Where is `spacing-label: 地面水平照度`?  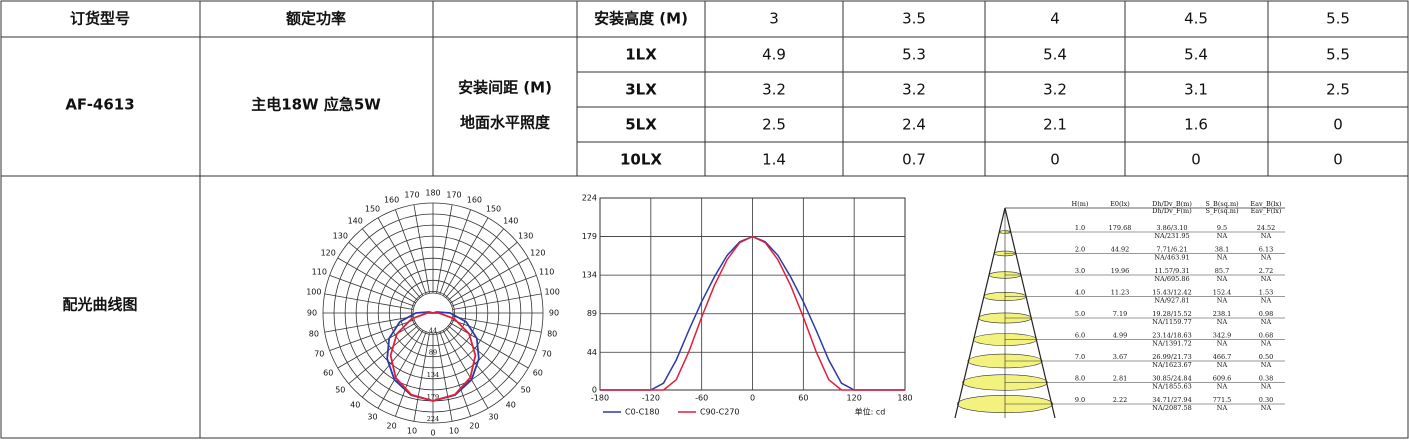
spacing-label: 地面水平照度 is located at coordinates (505, 123).